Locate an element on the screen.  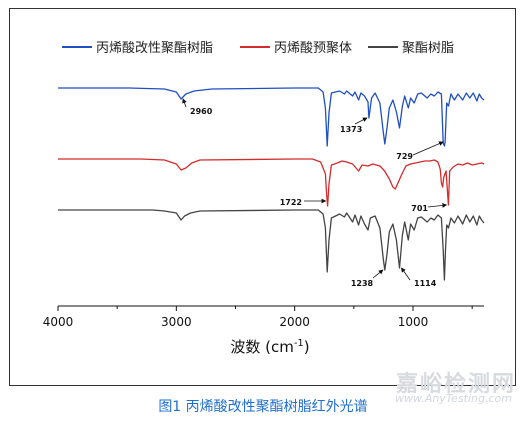
x-axis-title-sup: -1 is located at coordinates (299, 343).